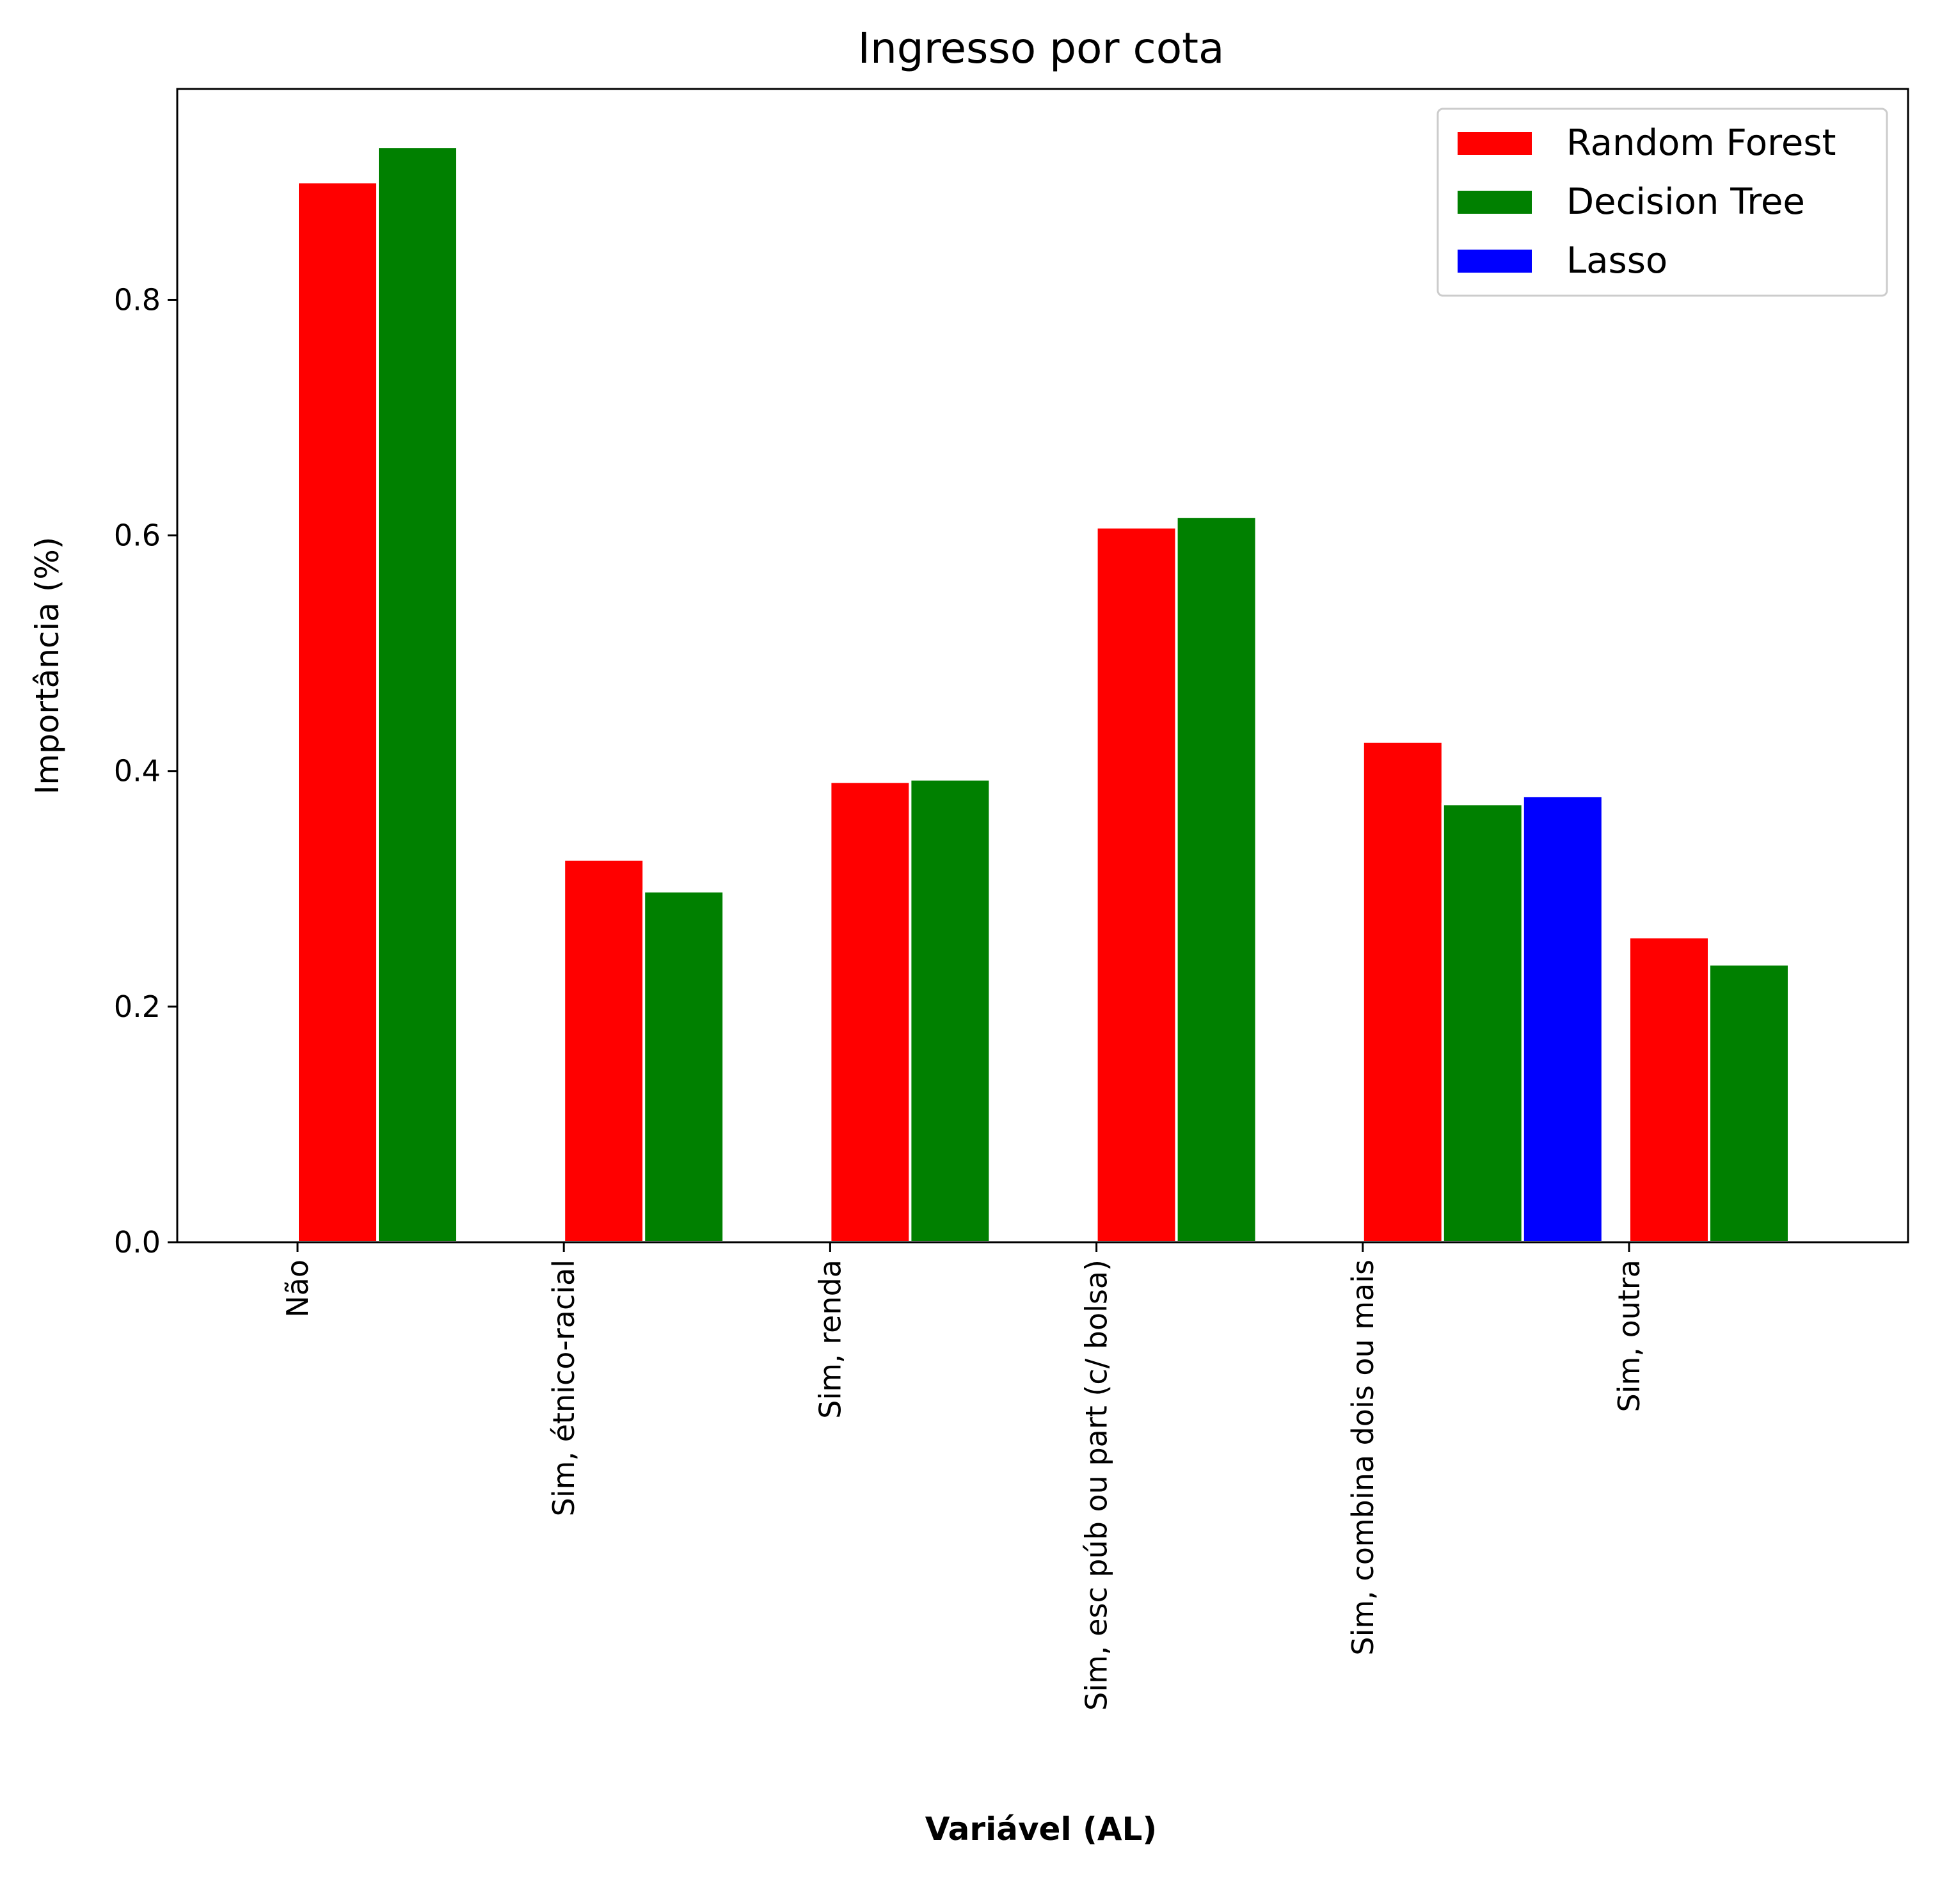 This screenshot has height=1904, width=1933. Describe the element at coordinates (1495, 261) in the screenshot. I see `legend-swatch-lasso` at that location.